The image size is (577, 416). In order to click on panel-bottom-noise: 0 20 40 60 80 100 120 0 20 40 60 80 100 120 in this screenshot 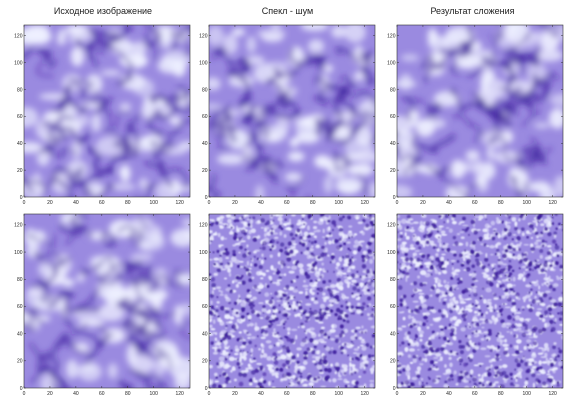, I will do `click(288, 306)`.